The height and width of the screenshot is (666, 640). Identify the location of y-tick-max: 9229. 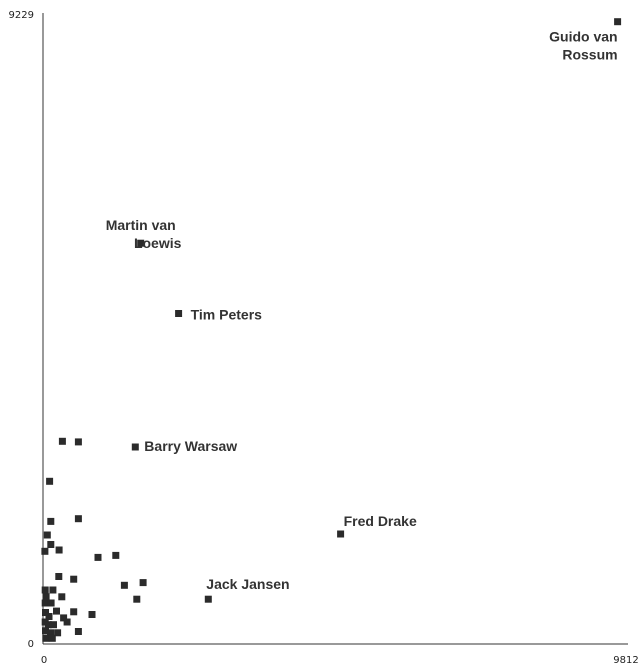
(21, 15).